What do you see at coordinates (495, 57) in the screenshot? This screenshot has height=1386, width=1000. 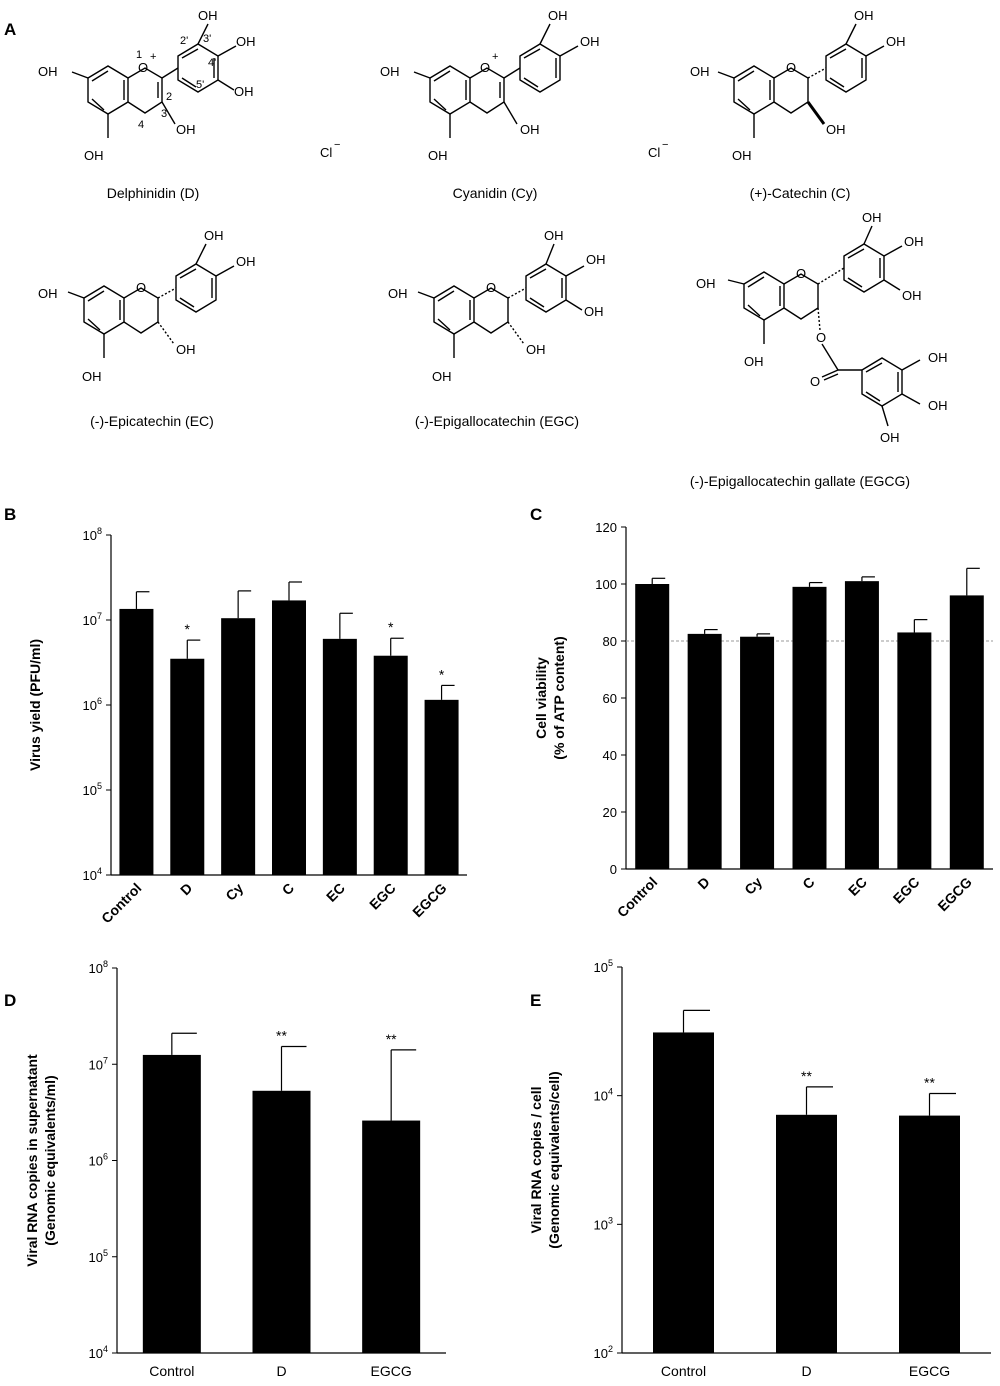 I see `plus-sign: +` at bounding box center [495, 57].